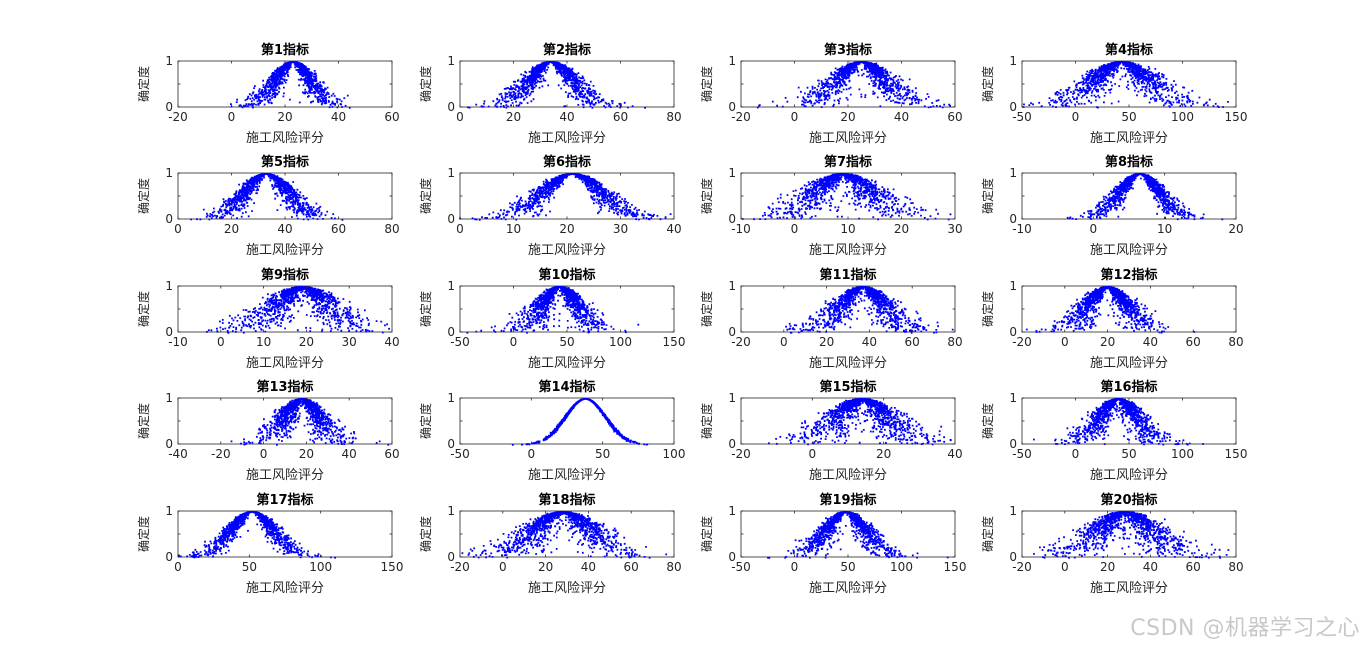 The height and width of the screenshot is (650, 1366). Describe the element at coordinates (513, 229) in the screenshot. I see `x-tick-label: 10` at that location.